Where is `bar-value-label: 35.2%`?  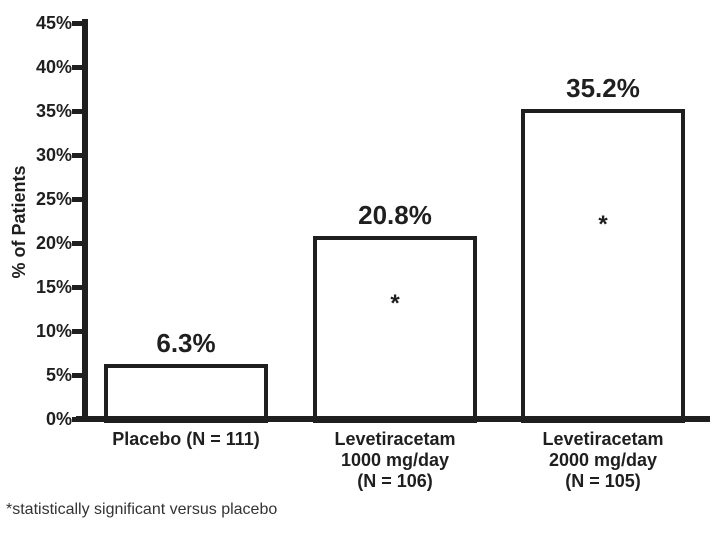
bar-value-label: 35.2% is located at coordinates (603, 88).